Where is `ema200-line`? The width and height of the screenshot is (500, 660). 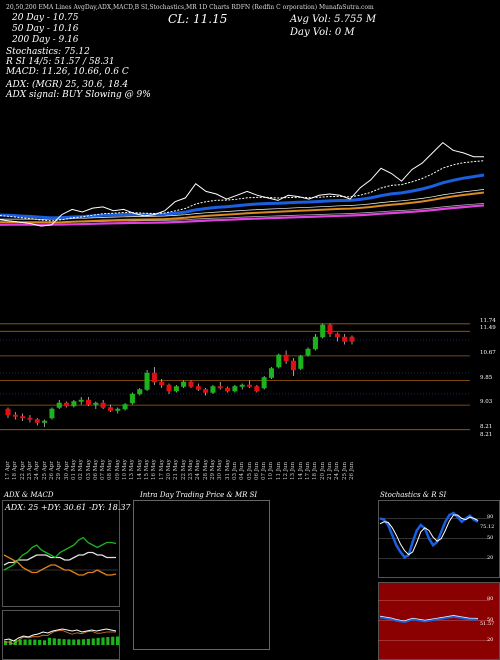 ema200-line is located at coordinates (242, 207).